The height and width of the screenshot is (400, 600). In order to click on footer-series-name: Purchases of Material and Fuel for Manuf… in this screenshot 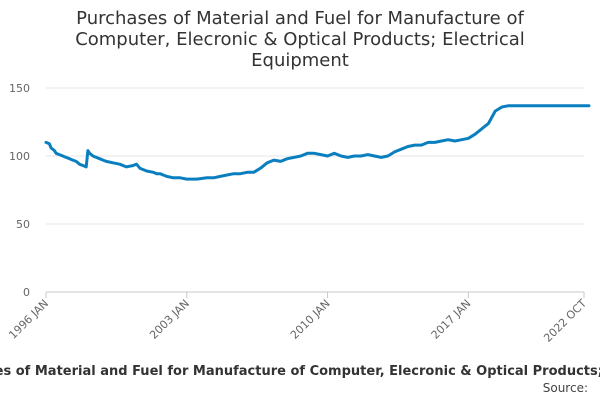, I will do `click(300, 372)`.